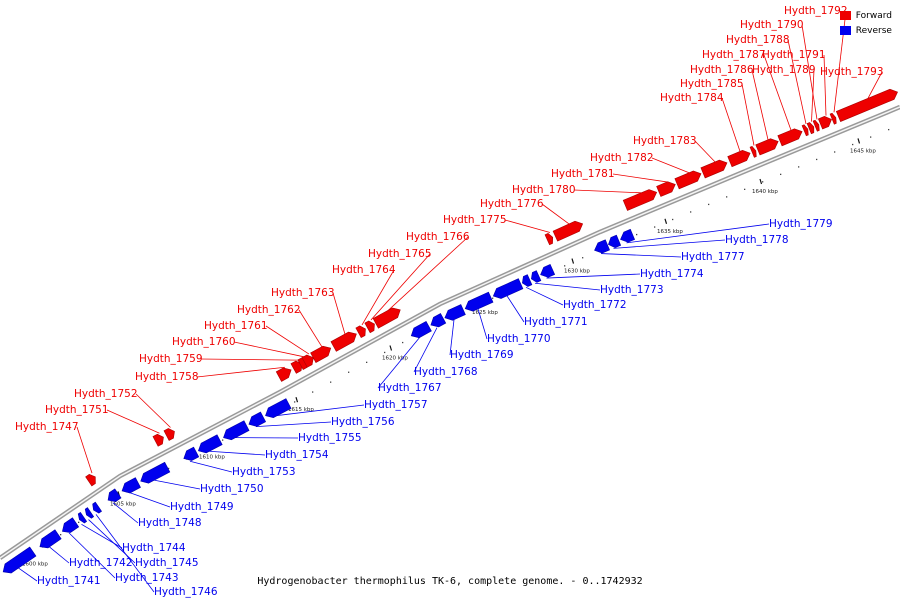  I want to click on gene-label-Hydth_1761: Hydth_1761, so click(236, 326).